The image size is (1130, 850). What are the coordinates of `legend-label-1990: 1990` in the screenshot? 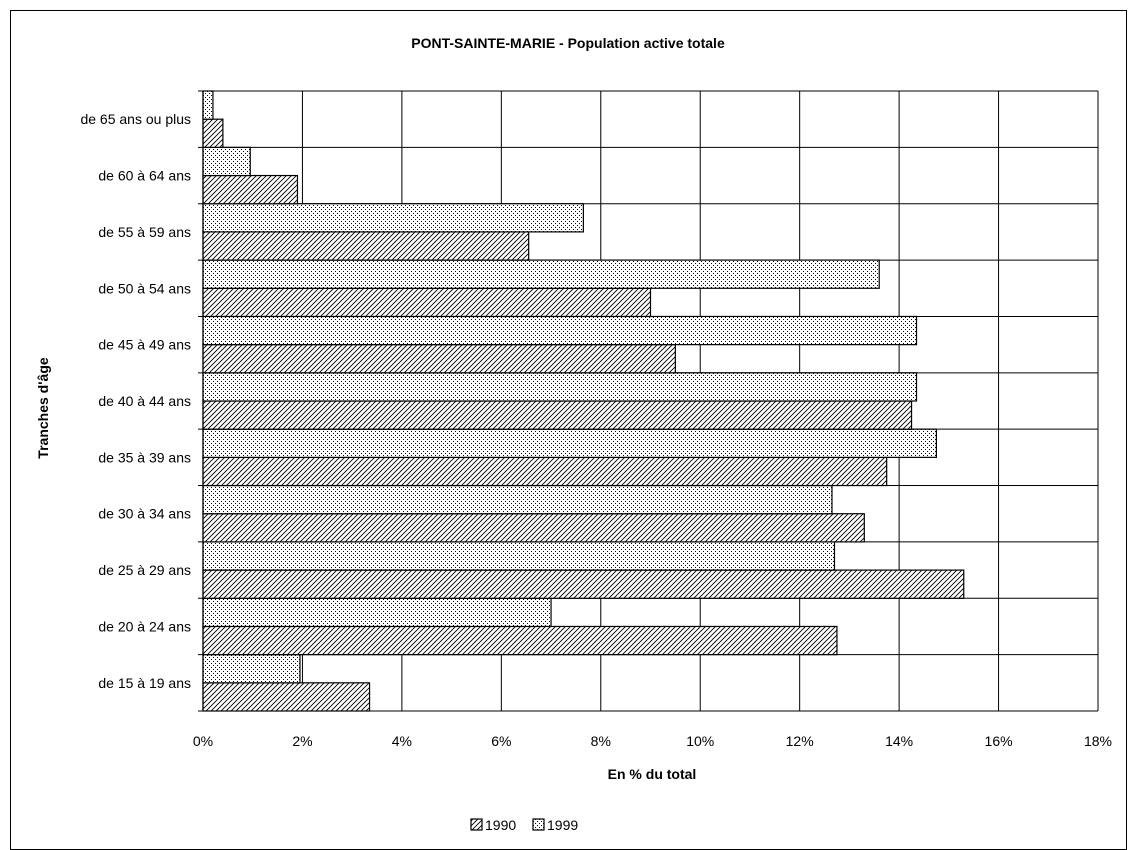 It's located at (500, 825).